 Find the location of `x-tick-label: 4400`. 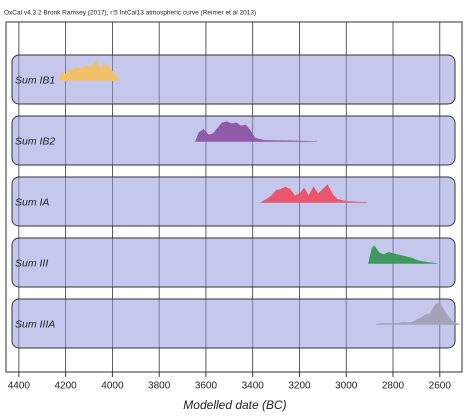

x-tick-label: 4400 is located at coordinates (19, 386).